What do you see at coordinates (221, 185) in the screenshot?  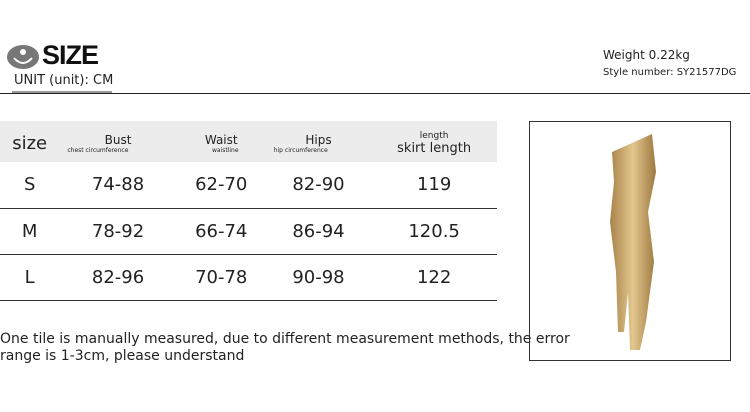 I see `cell: 62-70` at bounding box center [221, 185].